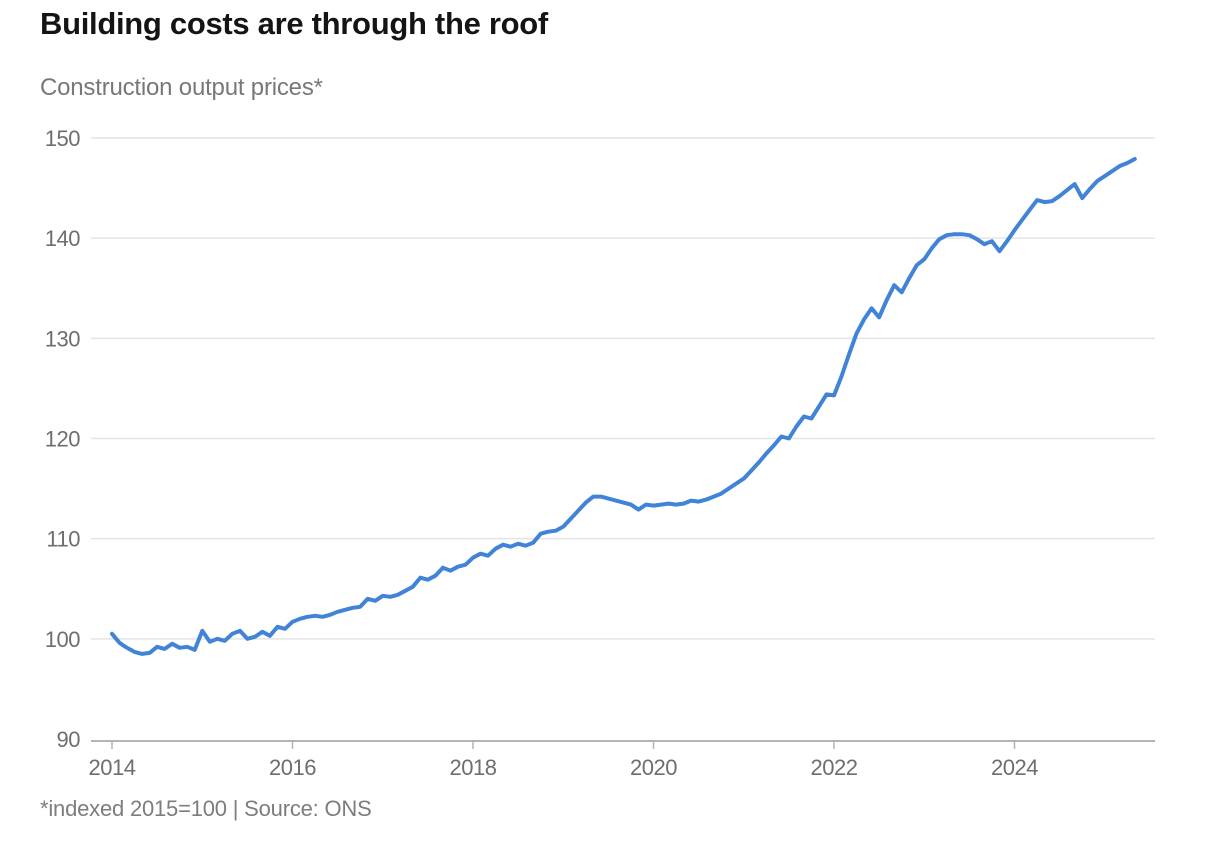 This screenshot has width=1232, height=846. Describe the element at coordinates (206, 808) in the screenshot. I see `chart-footnote: *indexed 2015=100 | Source: ONS` at that location.